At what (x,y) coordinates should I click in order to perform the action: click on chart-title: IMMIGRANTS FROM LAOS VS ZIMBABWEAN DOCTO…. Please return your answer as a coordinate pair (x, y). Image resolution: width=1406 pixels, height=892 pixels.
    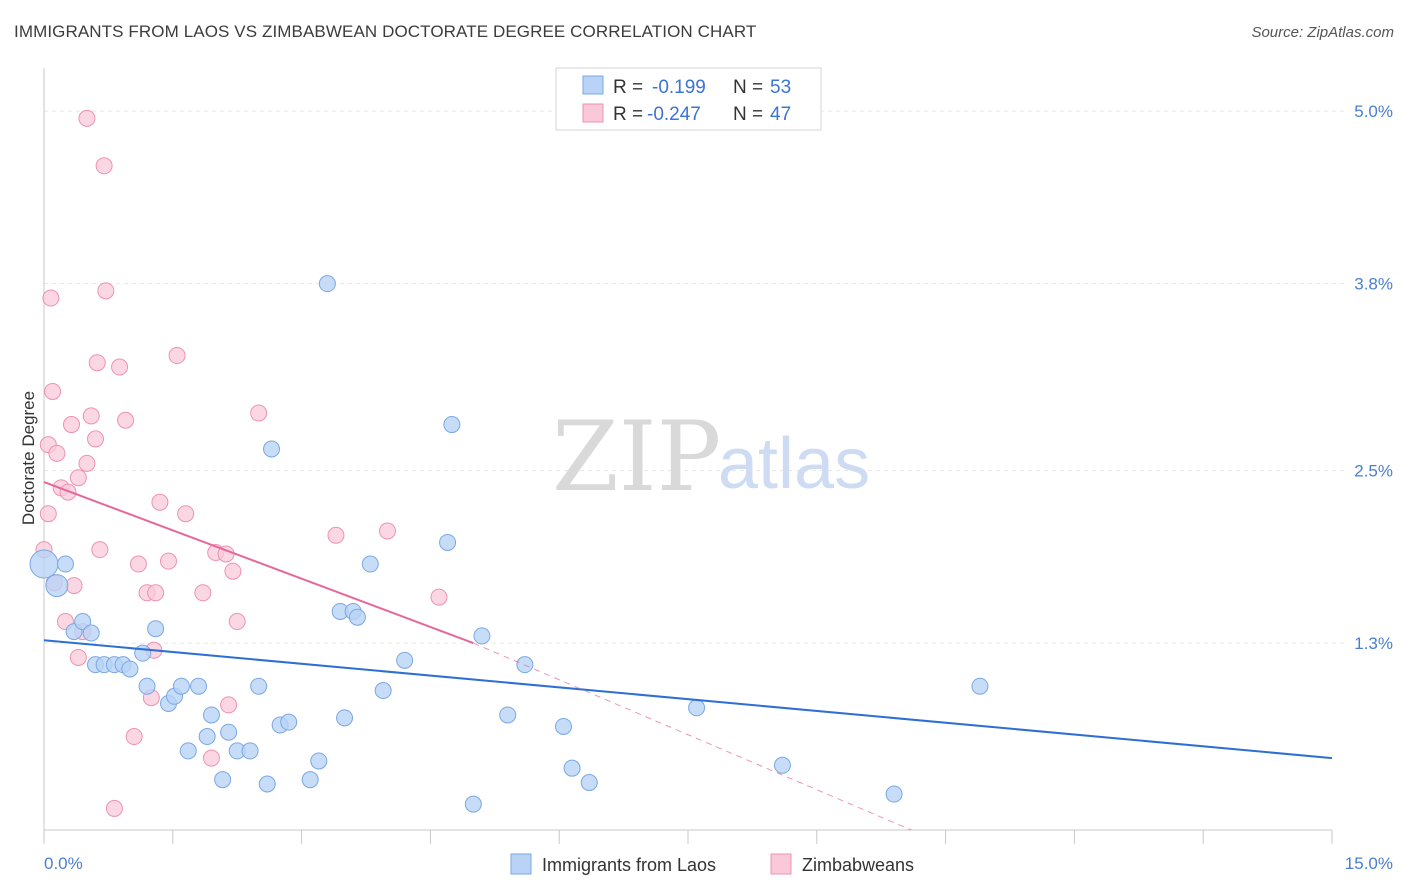
    Looking at the image, I should click on (385, 31).